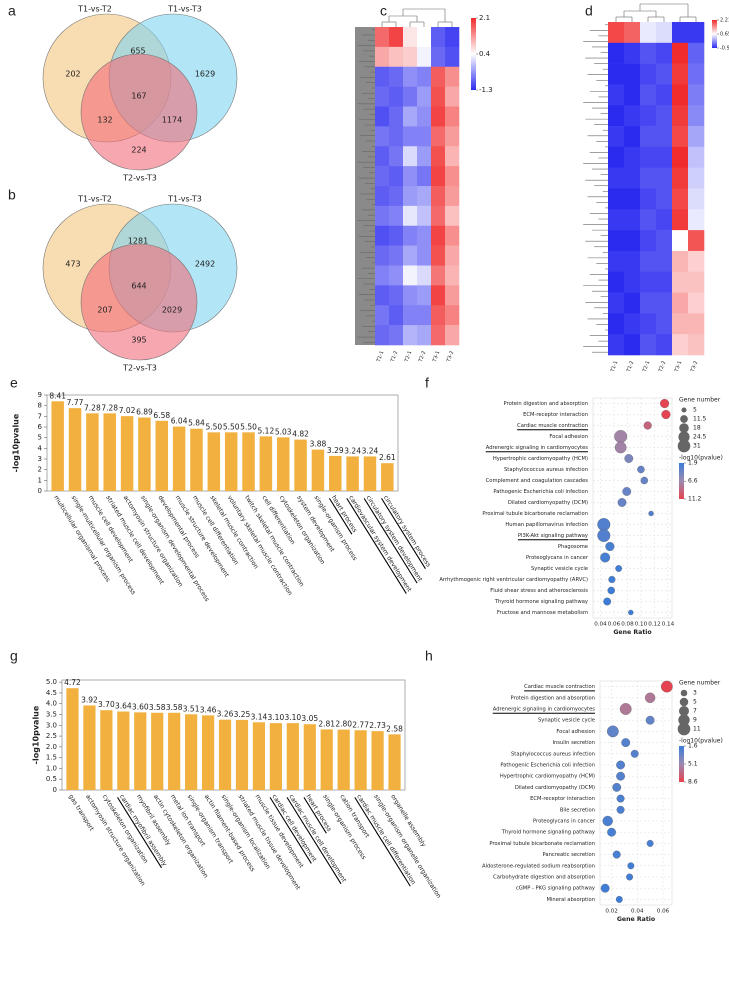  What do you see at coordinates (697, 428) in the screenshot?
I see `size-legend-label: 18` at bounding box center [697, 428].